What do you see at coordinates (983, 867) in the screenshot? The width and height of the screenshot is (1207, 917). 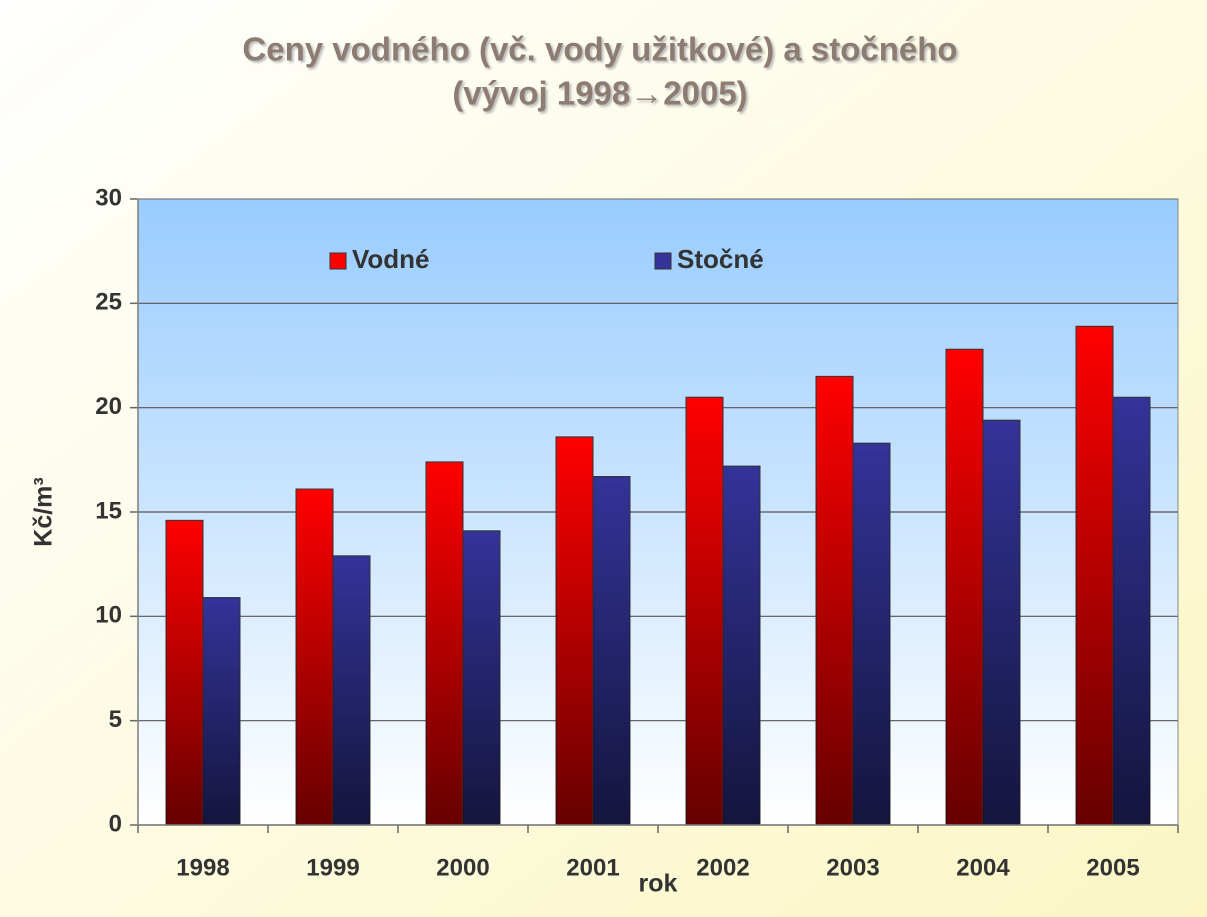 I see `x-tick-label: 2004` at bounding box center [983, 867].